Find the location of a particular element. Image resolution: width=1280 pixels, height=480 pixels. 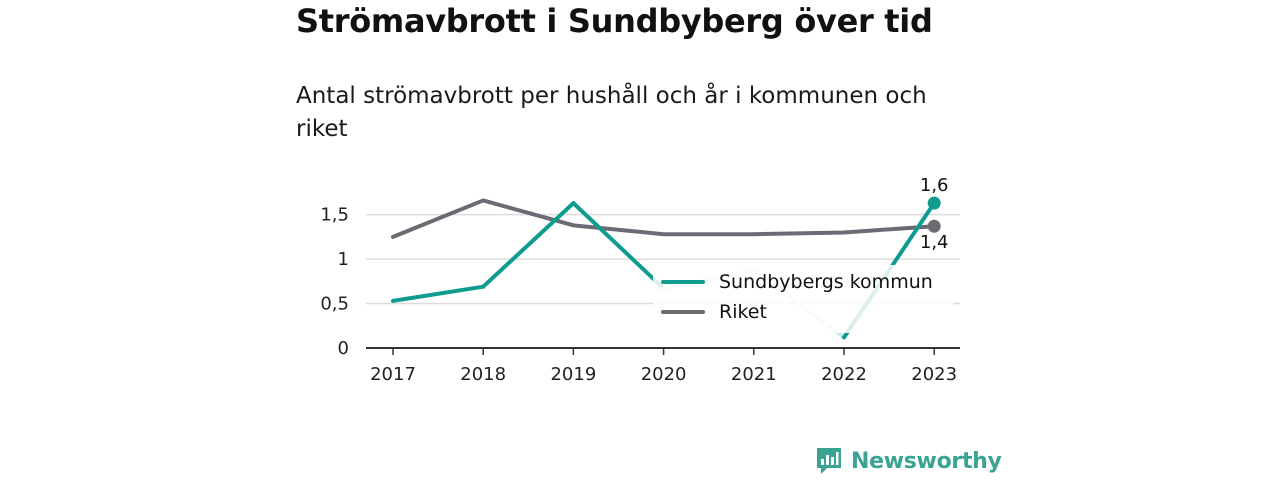

x-axis-tick-labels: 2017 2018 2019 2020 2021 2022 2023 is located at coordinates (663, 374).